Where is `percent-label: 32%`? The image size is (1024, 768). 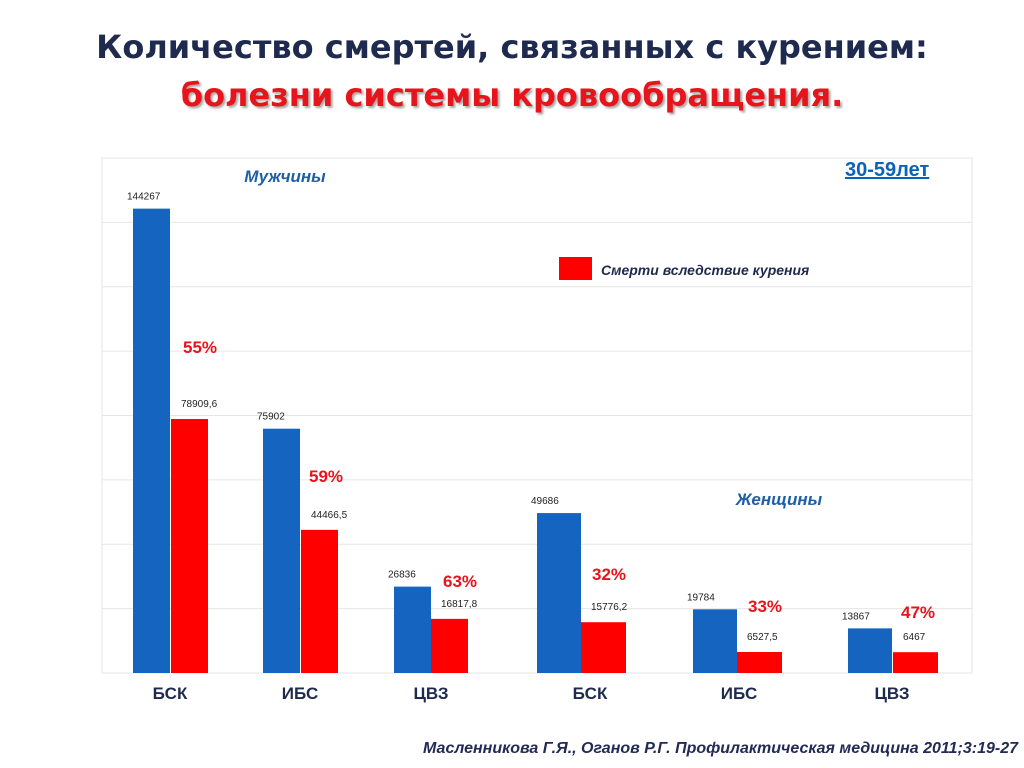
percent-label: 32% is located at coordinates (609, 574).